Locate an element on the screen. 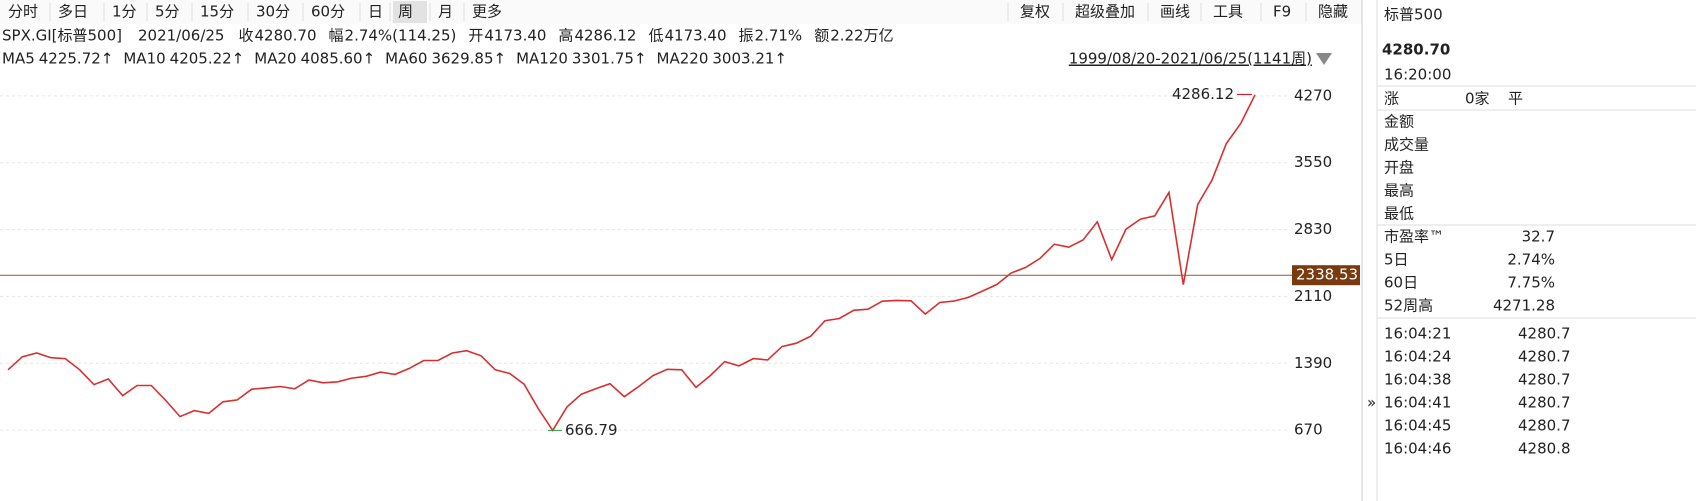 The height and width of the screenshot is (501, 1696). period-tab: 月 is located at coordinates (445, 12).